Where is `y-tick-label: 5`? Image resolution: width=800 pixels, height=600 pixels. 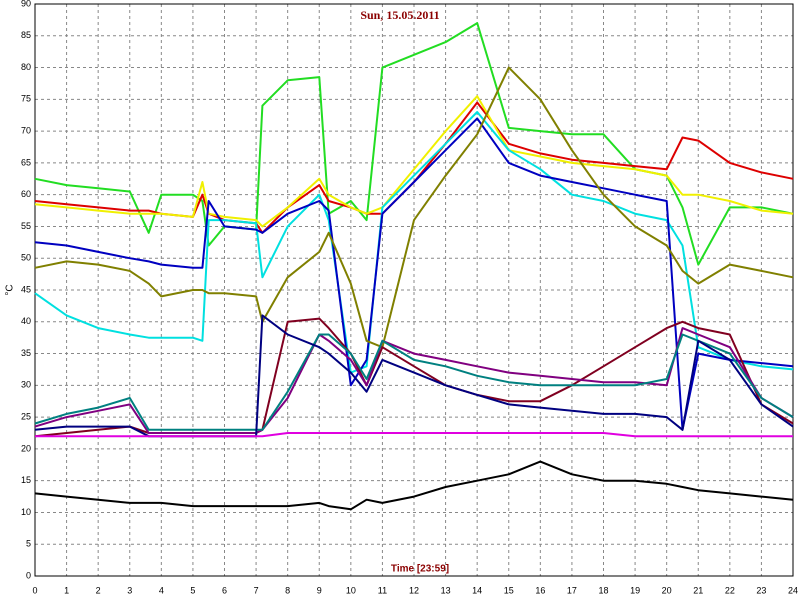 y-tick-label: 5 is located at coordinates (28, 544).